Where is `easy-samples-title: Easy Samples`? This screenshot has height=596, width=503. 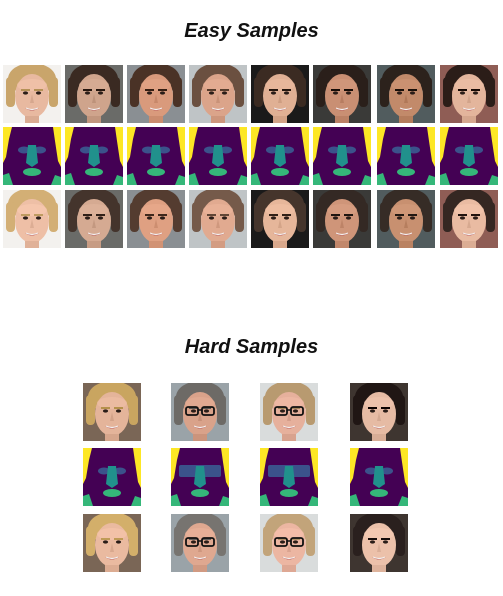 easy-samples-title: Easy Samples is located at coordinates (251, 31).